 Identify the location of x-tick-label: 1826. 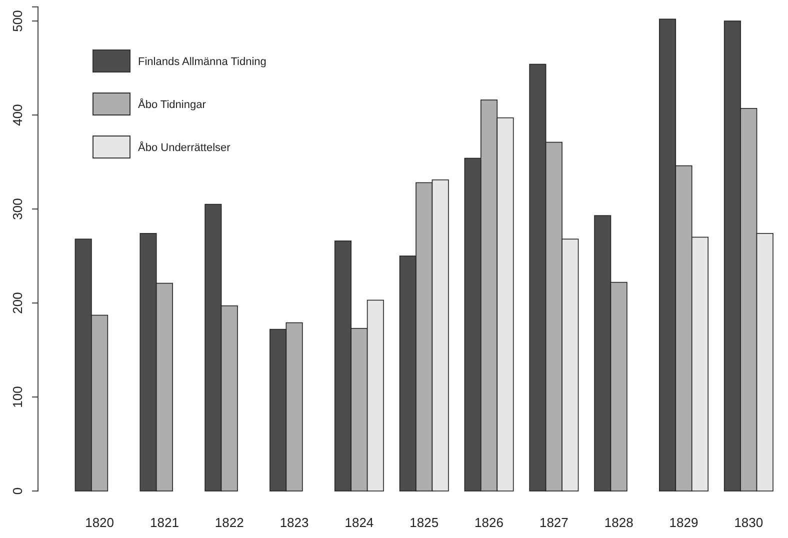
(489, 522).